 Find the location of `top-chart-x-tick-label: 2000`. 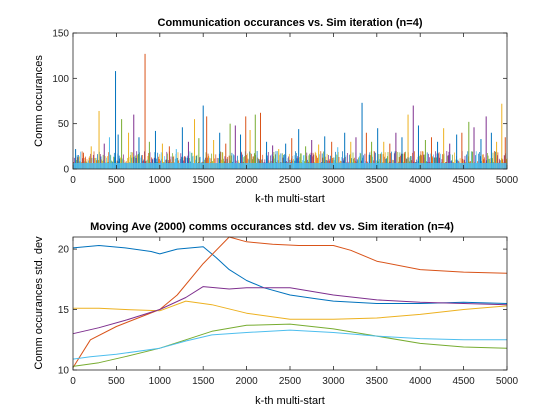

top-chart-x-tick-label: 2000 is located at coordinates (246, 180).